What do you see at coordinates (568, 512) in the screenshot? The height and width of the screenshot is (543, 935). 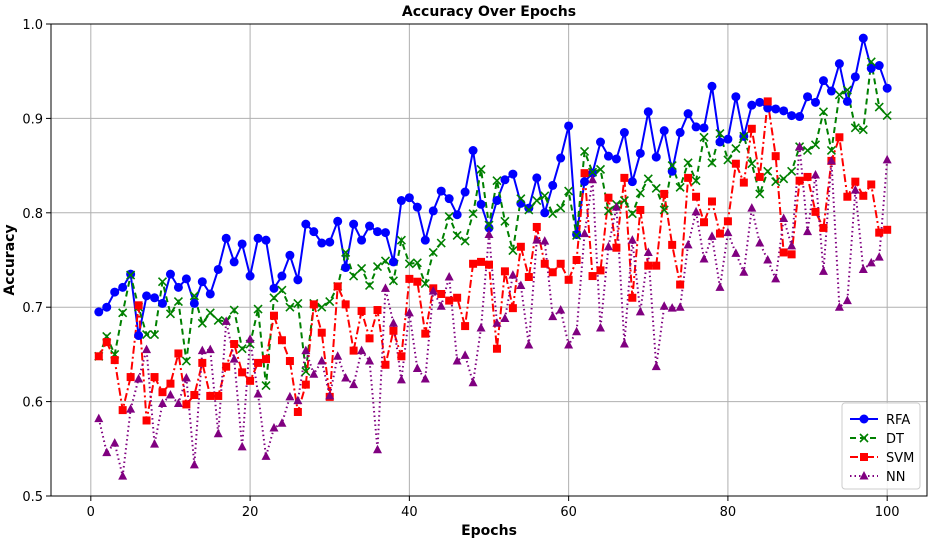 I see `x-tick-label: 60` at bounding box center [568, 512].